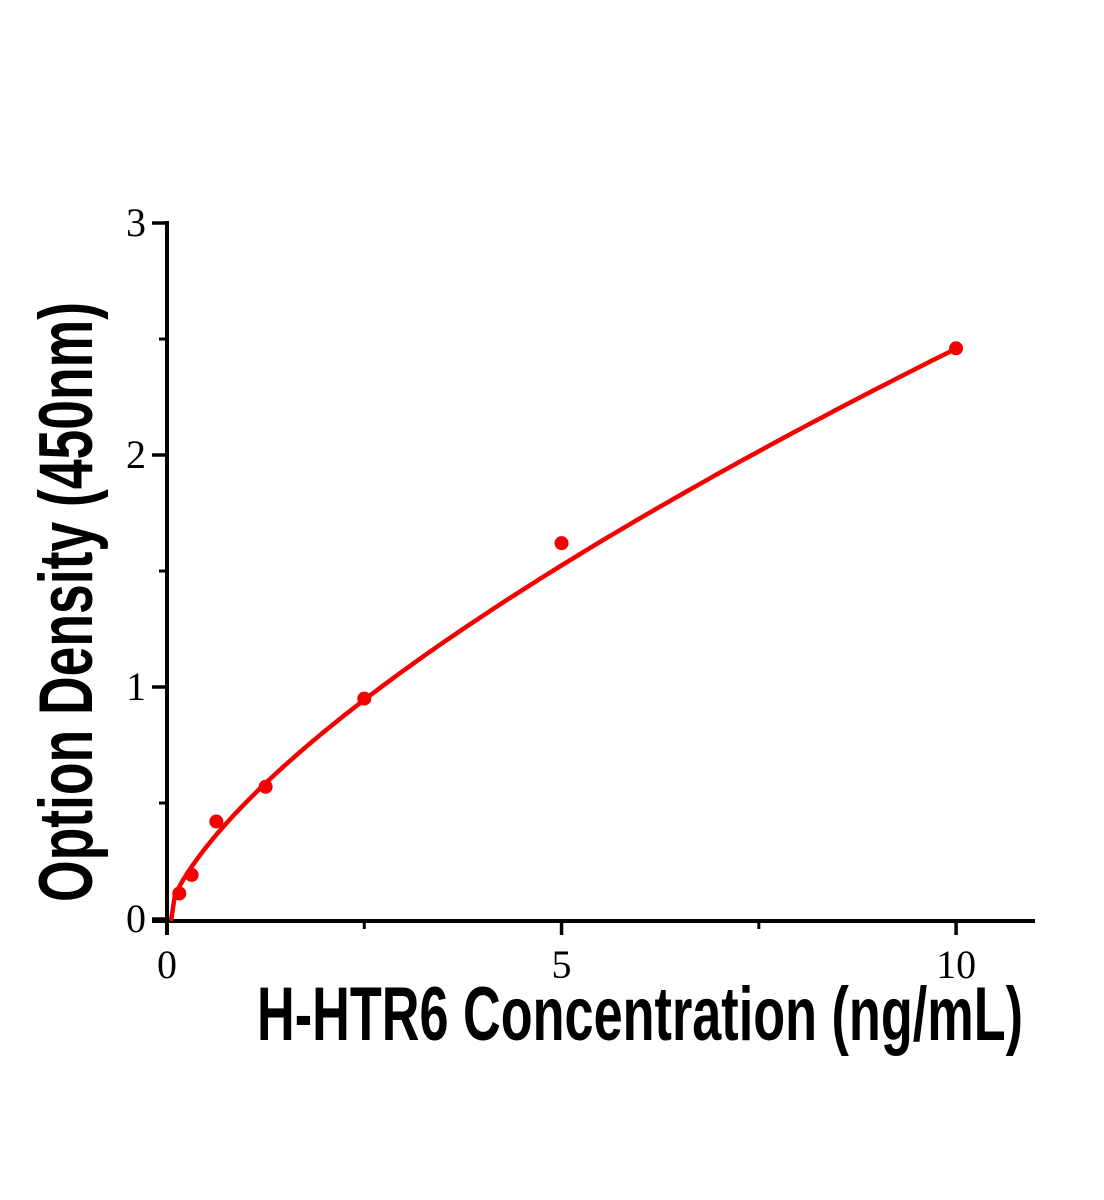  I want to click on y-axis-title: Option Density (450nm), so click(66, 602).